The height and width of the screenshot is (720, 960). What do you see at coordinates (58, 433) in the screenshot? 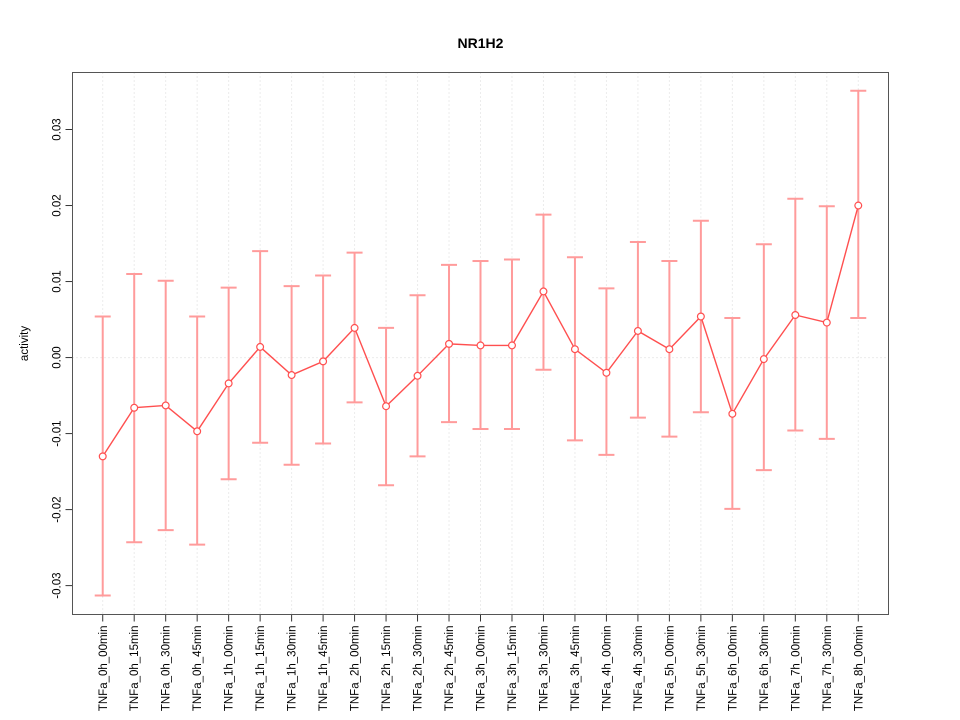
I see `y-tick-label: -0.01` at bounding box center [58, 433].